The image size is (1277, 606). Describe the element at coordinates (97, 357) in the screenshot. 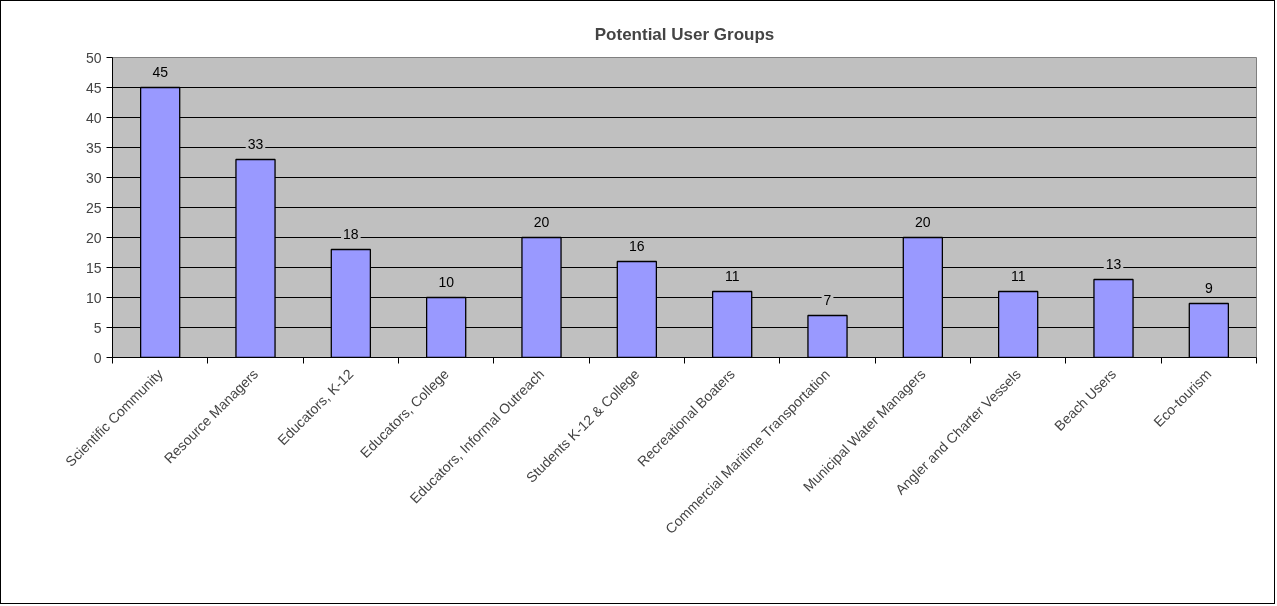

I see `y-tick-label: 0` at that location.